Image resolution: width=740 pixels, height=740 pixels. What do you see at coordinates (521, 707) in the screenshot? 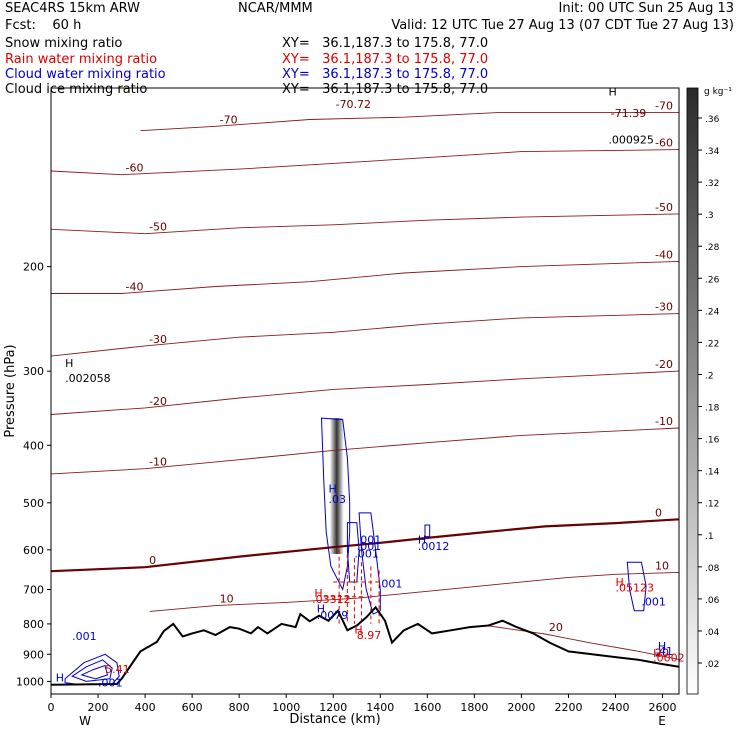
I see `x-tick-label: 2000` at bounding box center [521, 707].